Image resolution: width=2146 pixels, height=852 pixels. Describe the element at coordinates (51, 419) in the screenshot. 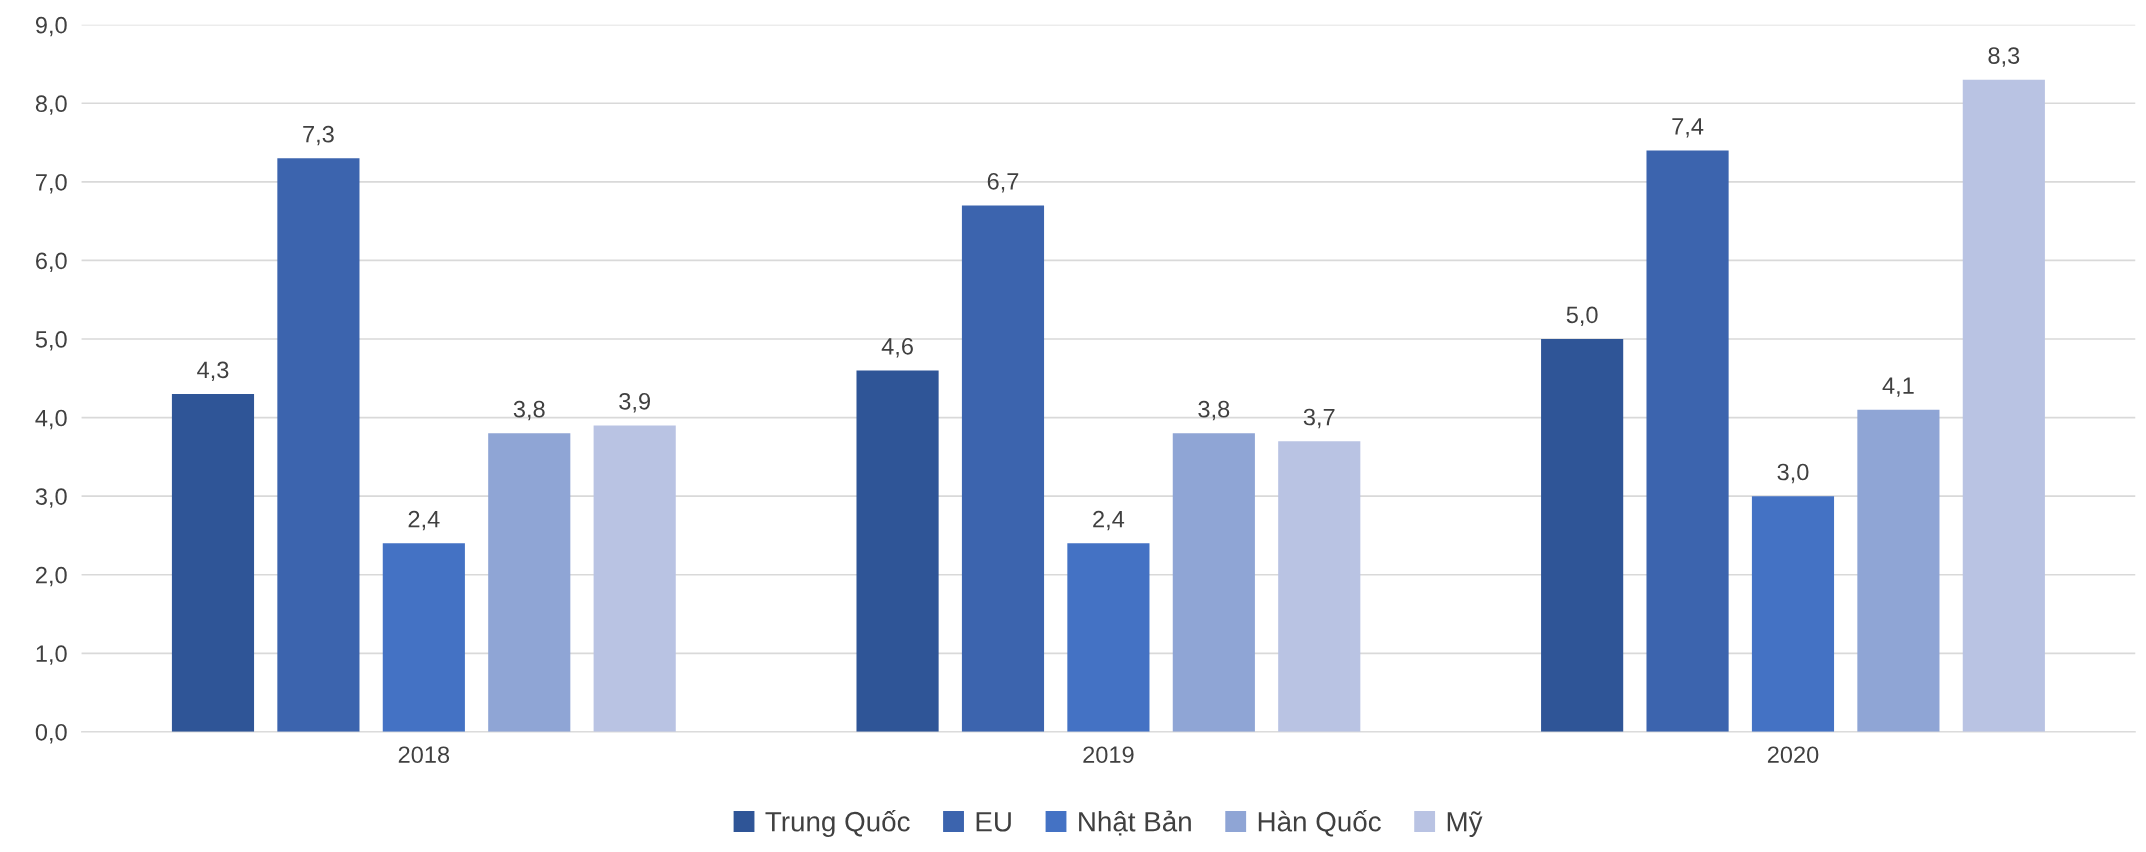

I see `y-tick-label: 4,0` at that location.